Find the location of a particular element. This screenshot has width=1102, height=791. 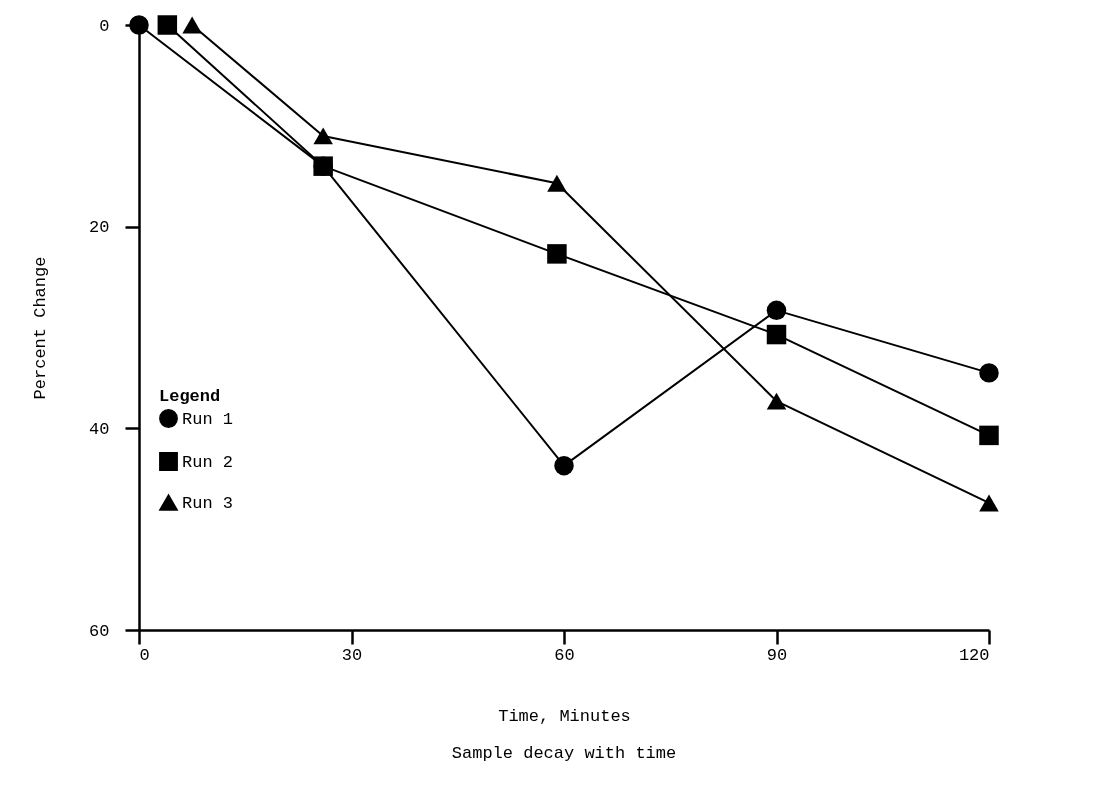

y-tick-label: 0 is located at coordinates (104, 26).